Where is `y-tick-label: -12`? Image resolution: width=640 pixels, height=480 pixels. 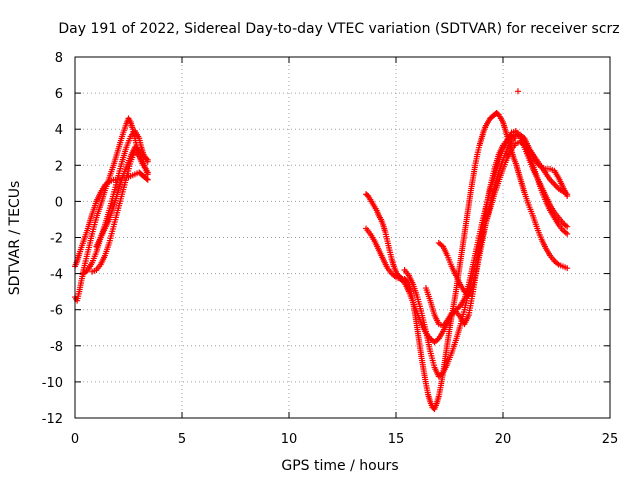
y-tick-label: -12 is located at coordinates (52, 419).